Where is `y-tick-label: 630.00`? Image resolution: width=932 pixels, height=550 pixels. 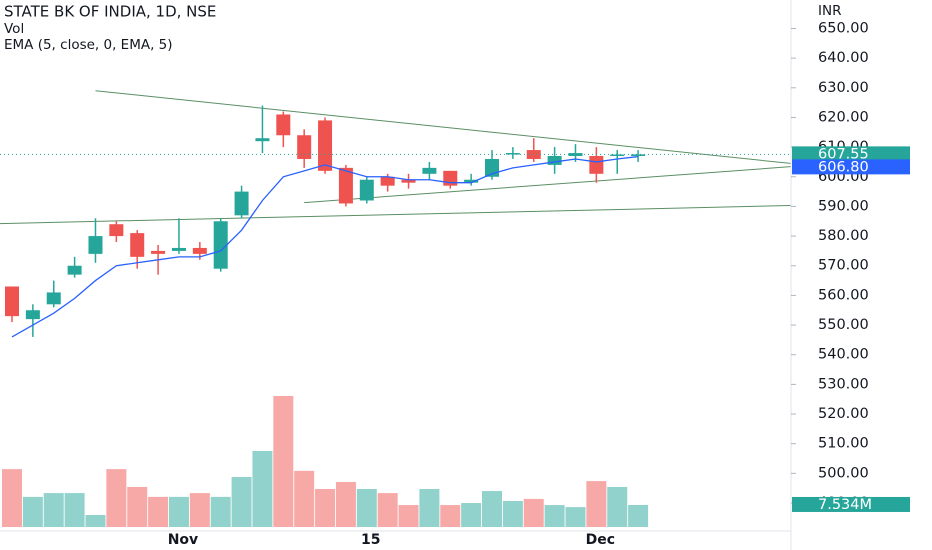 y-tick-label: 630.00 is located at coordinates (843, 88).